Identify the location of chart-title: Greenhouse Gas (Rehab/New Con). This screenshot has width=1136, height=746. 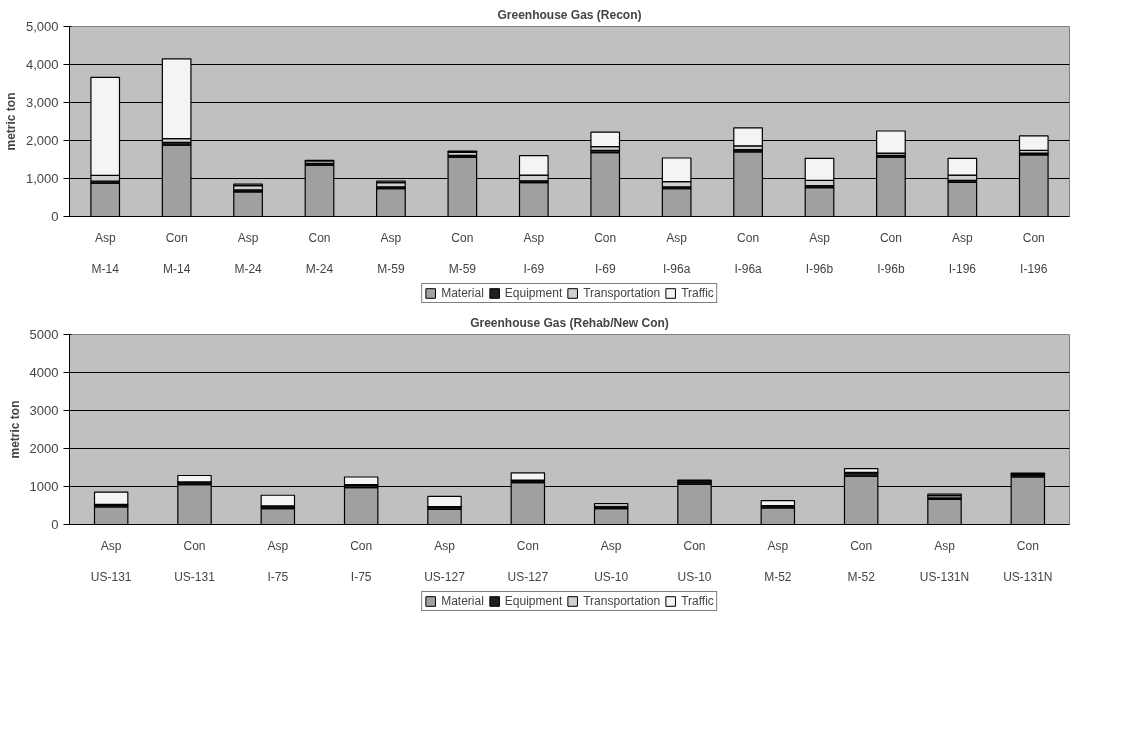
(569, 322).